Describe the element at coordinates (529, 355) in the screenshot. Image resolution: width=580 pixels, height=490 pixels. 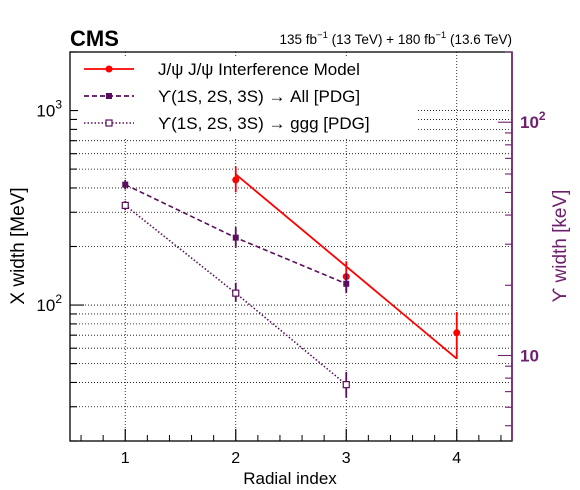
I see `right-y-tick-label: 10` at that location.